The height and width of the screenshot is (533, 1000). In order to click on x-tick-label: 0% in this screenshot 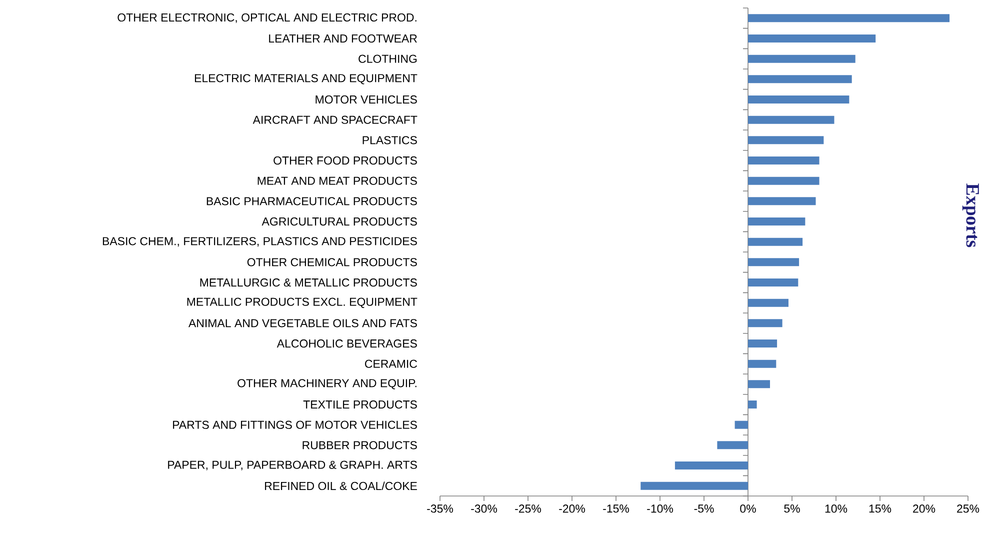, I will do `click(748, 508)`.